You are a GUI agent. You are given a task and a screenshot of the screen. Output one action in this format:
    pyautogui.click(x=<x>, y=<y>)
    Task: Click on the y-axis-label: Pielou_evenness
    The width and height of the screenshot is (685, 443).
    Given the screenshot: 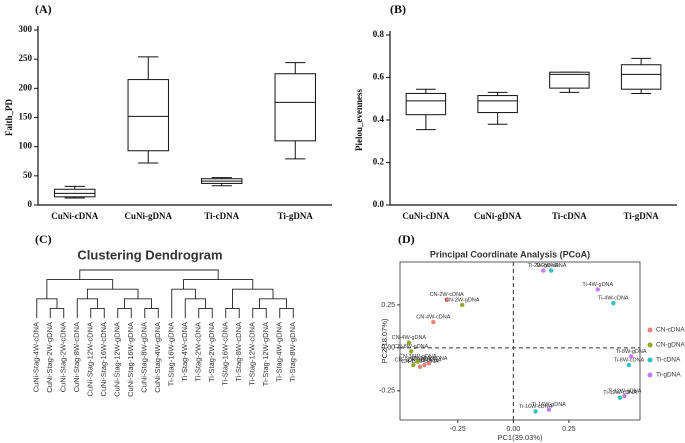 What is the action you would take?
    pyautogui.click(x=359, y=120)
    